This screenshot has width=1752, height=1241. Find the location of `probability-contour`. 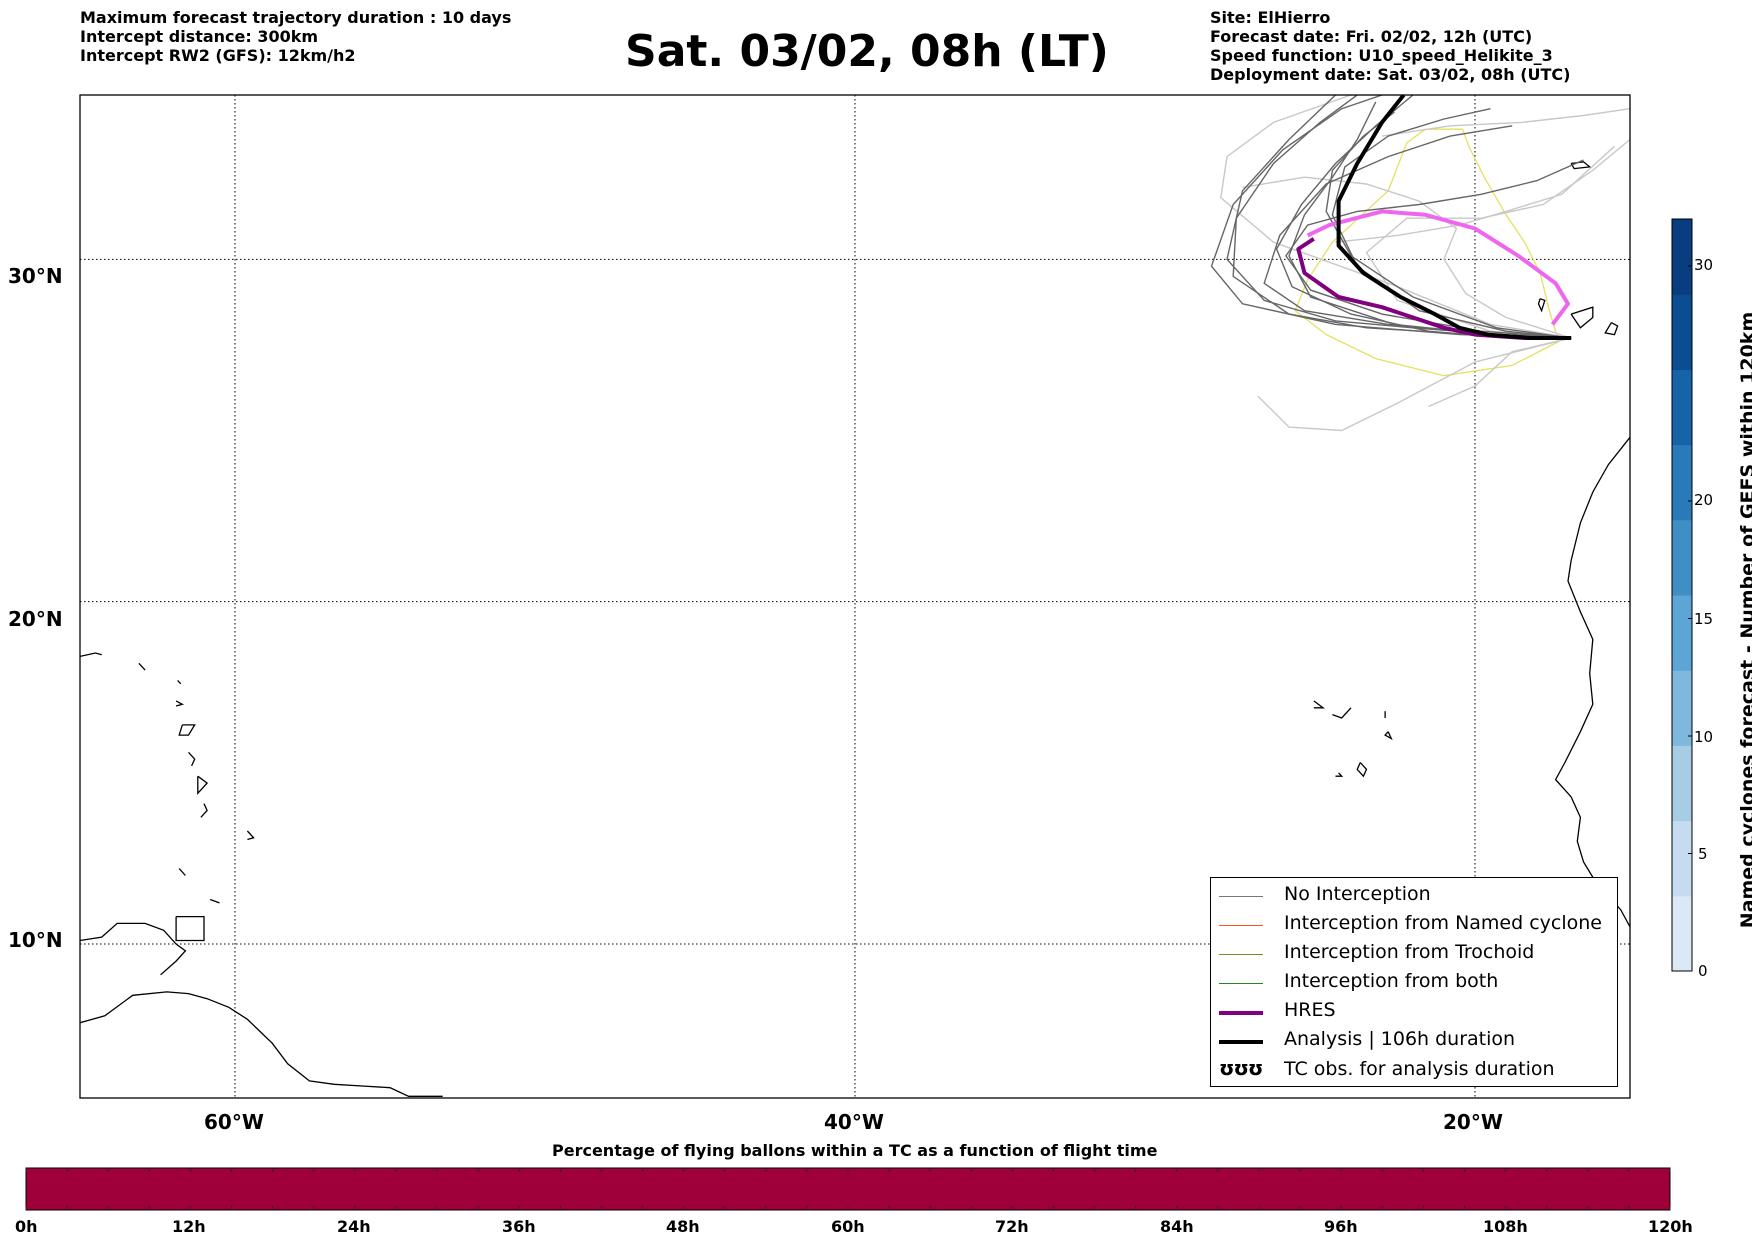

probability-contour is located at coordinates (1427, 252).